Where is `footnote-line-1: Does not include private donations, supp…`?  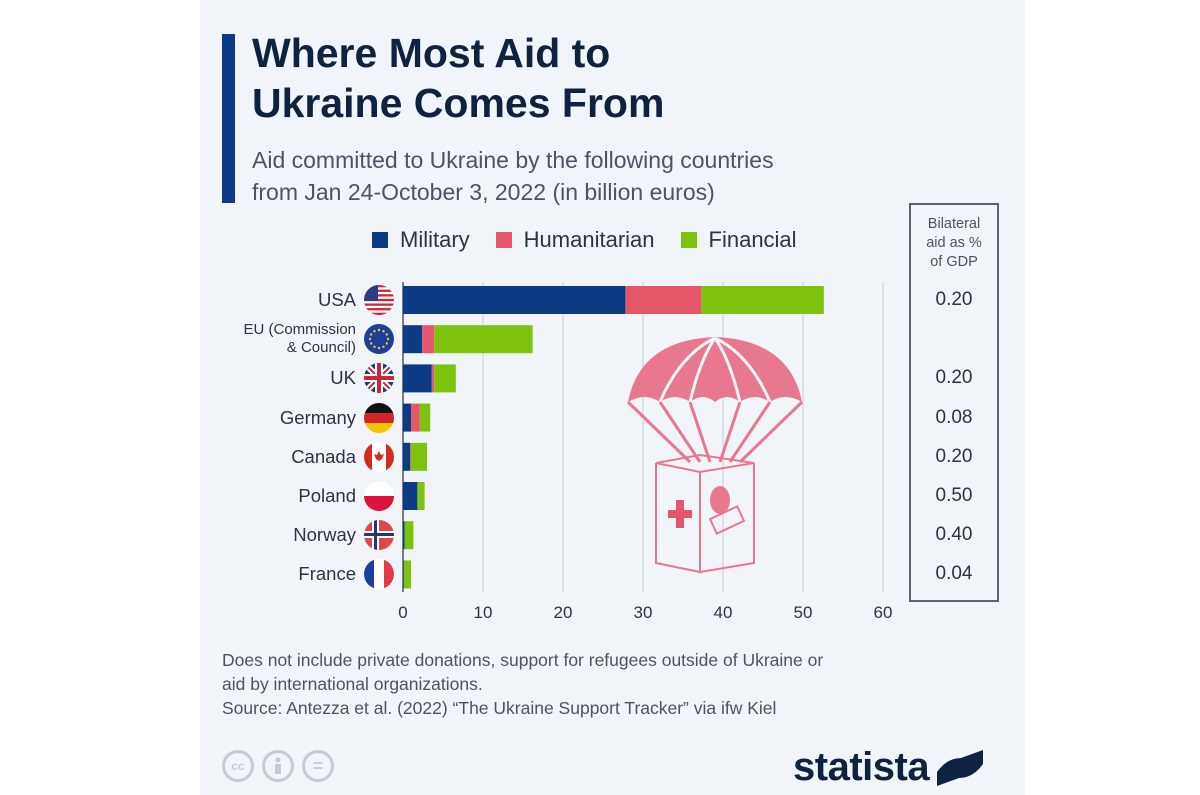
footnote-line-1: Does not include private donations, supp… is located at coordinates (523, 660).